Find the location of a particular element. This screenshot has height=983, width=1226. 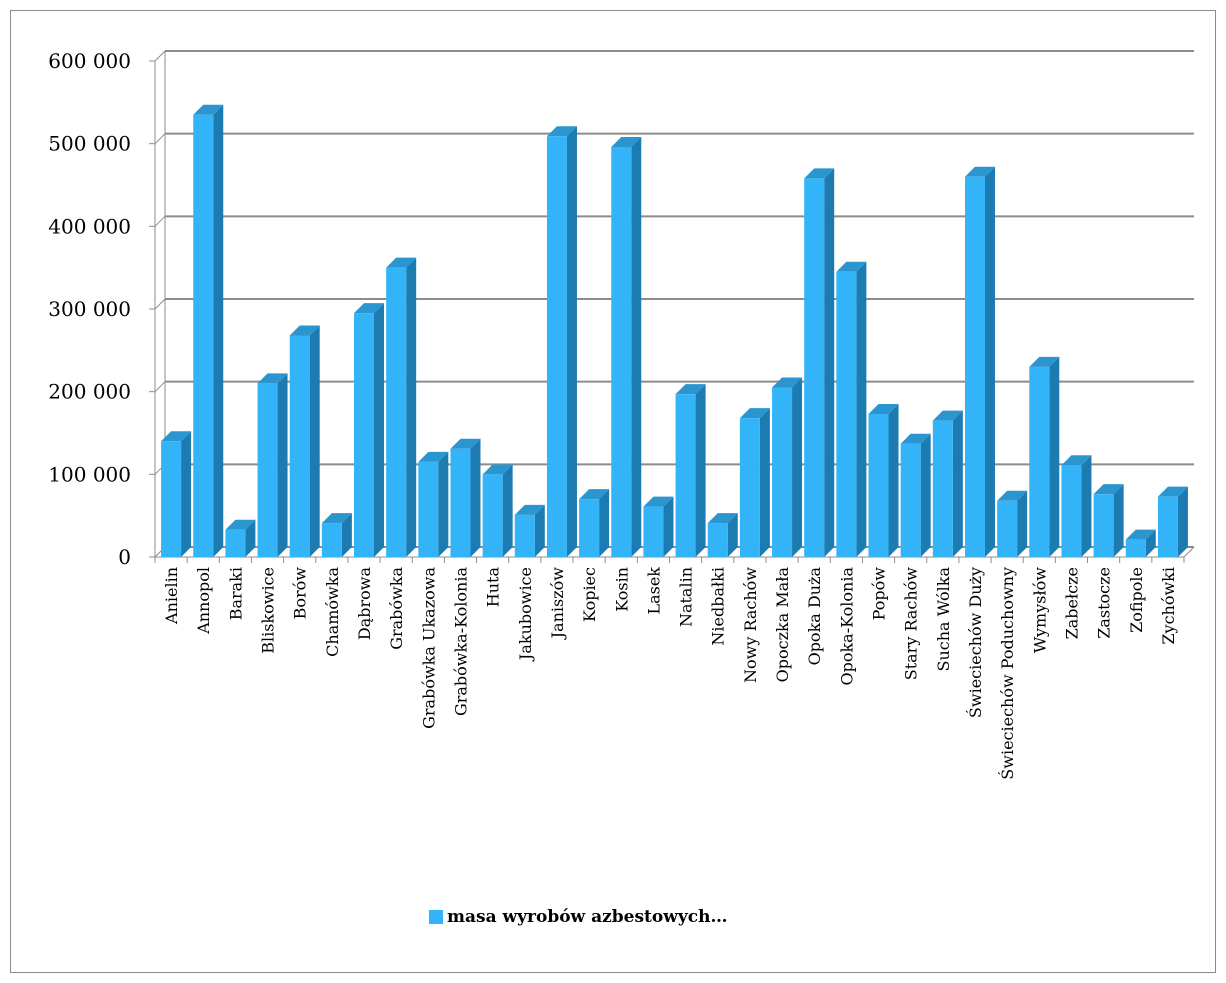

x-tick-label: Zastocze is located at coordinates (1104, 603).